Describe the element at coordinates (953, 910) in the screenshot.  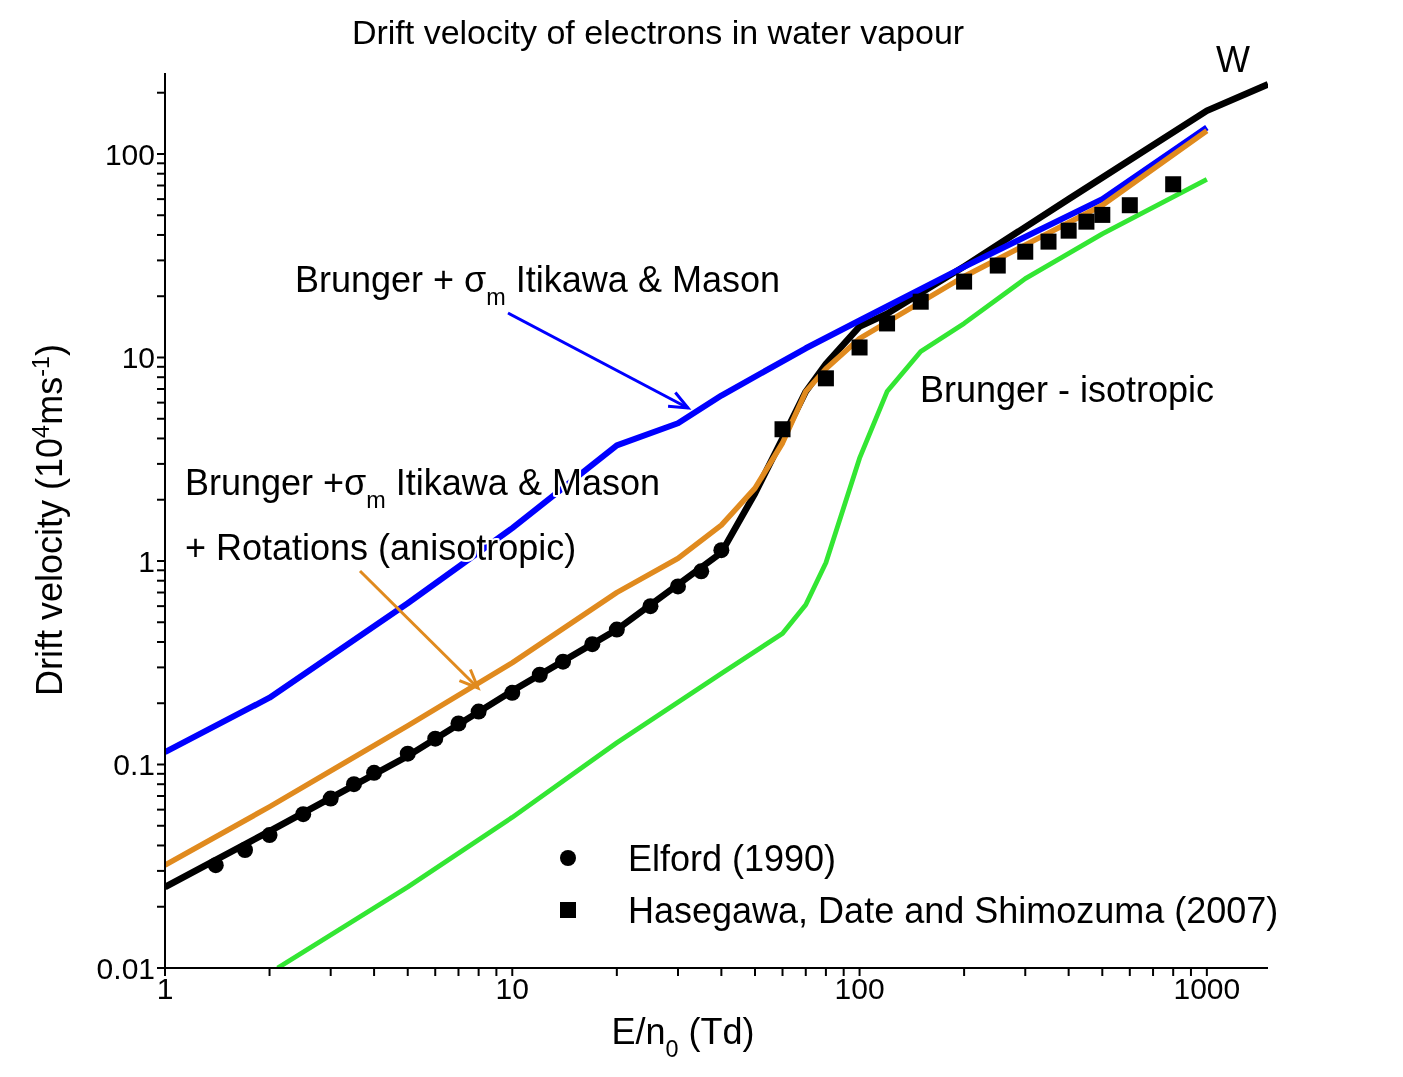
I see `legend-label: Hasegawa, Date and Shimozuma (2007)` at that location.